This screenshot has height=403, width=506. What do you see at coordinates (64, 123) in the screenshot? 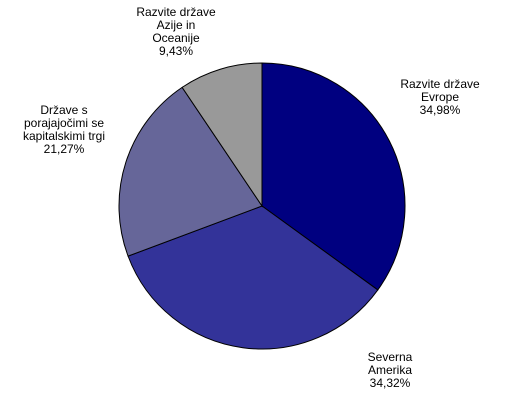
I see `label-line: porajajočimi se` at bounding box center [64, 123].